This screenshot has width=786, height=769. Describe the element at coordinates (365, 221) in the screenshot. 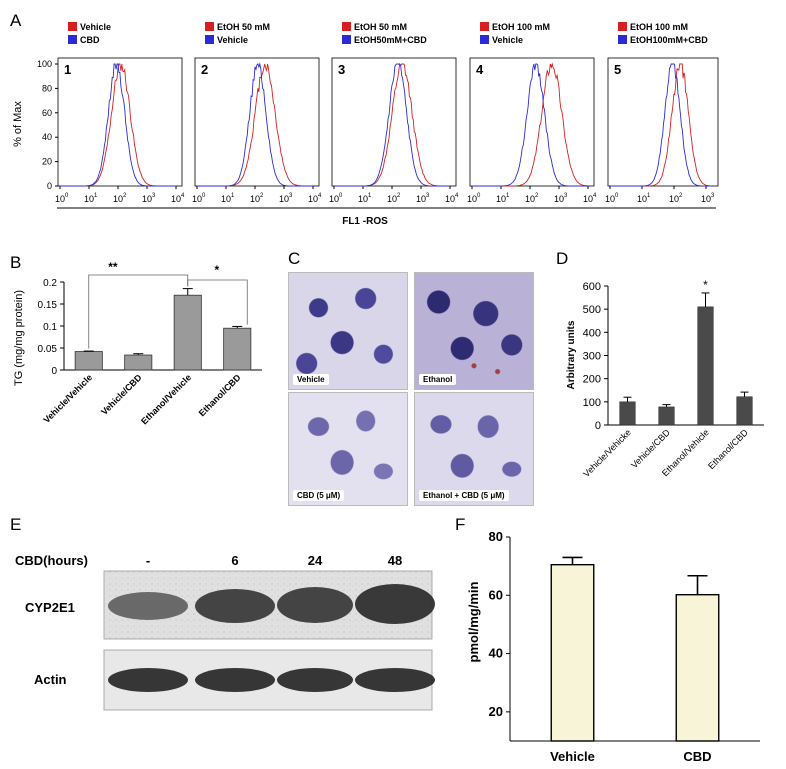

I see `panel-a-xlabel: FL1 -ROS` at that location.